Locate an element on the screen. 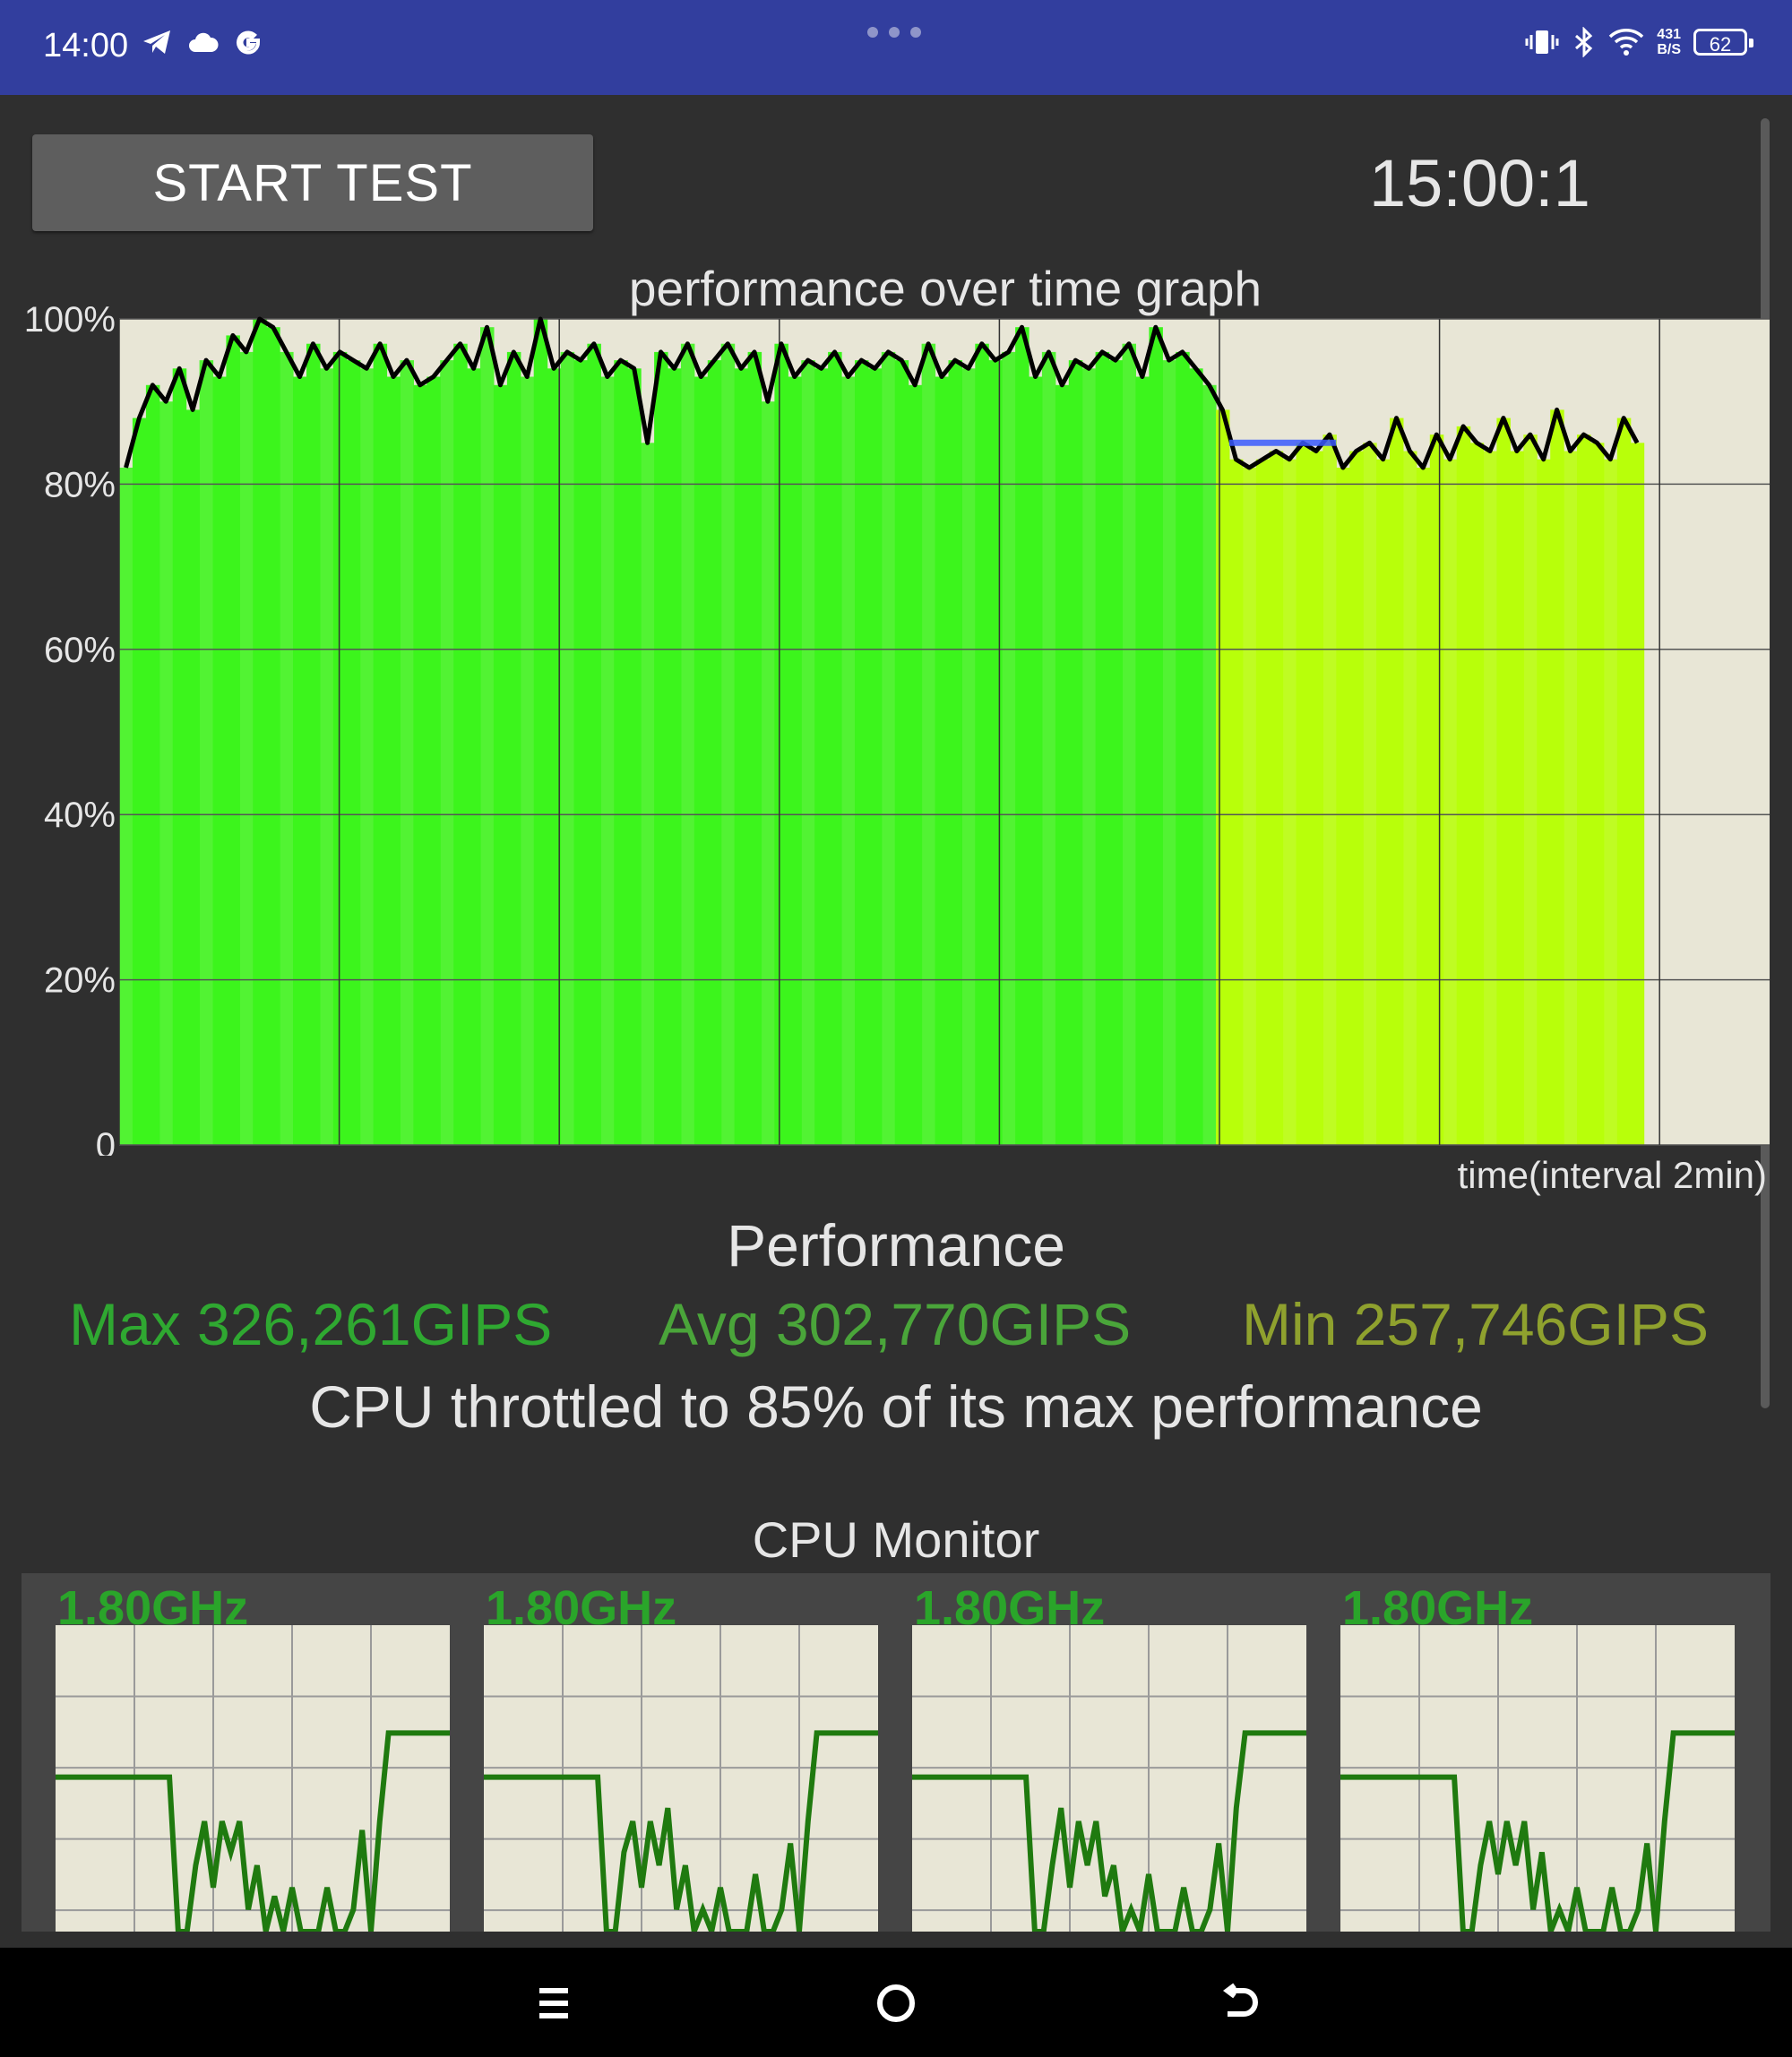 The height and width of the screenshot is (2057, 1792). navigation-bar is located at coordinates (896, 2002).